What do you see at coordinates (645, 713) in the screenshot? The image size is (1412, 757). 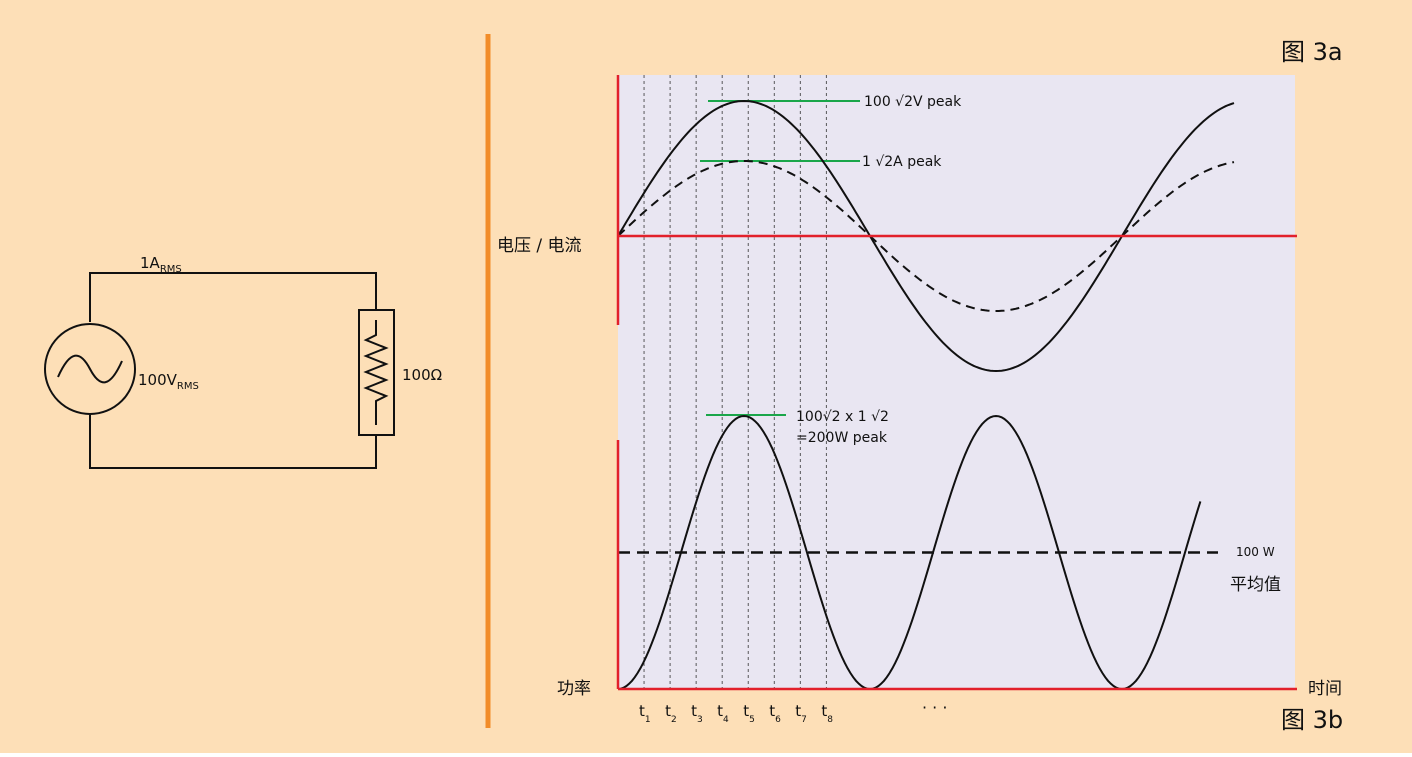 I see `time-tick-label-1: t1` at bounding box center [645, 713].